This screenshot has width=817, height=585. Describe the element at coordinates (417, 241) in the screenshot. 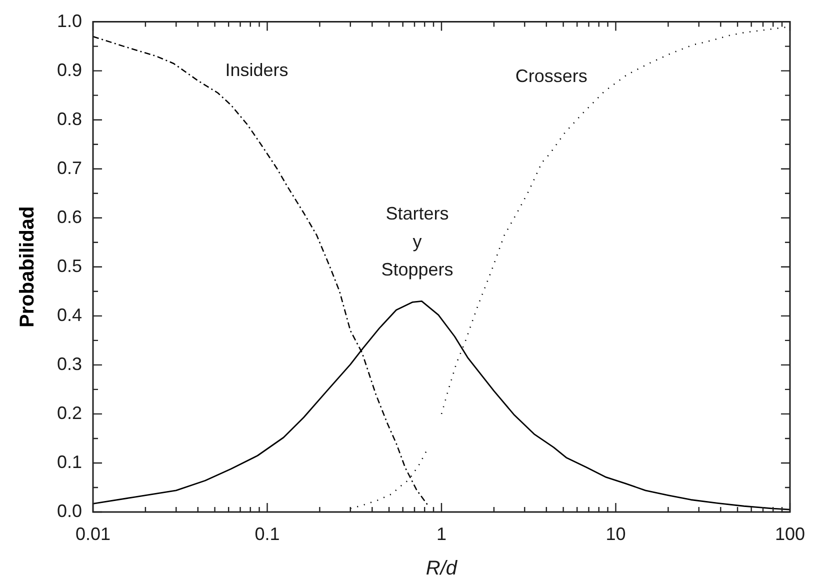

I see `series-label: Starters y Stoppers` at that location.